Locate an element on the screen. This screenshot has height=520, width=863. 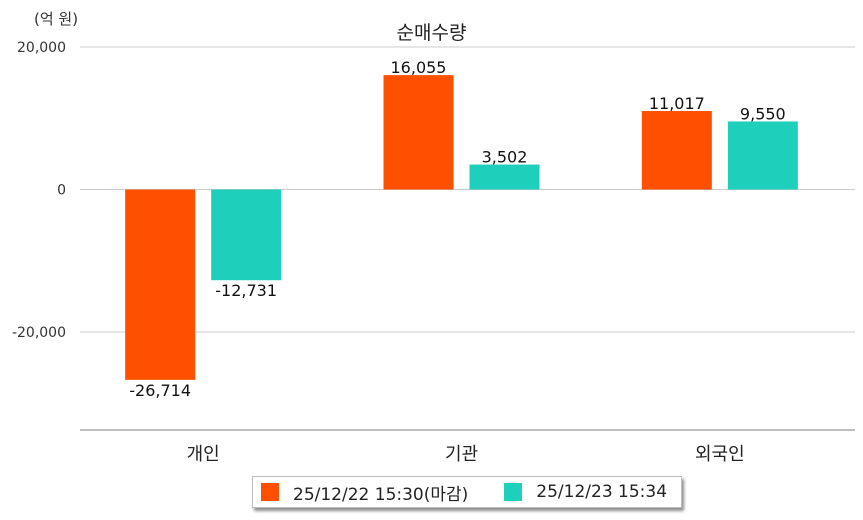
data-label: -12,731 is located at coordinates (246, 290).